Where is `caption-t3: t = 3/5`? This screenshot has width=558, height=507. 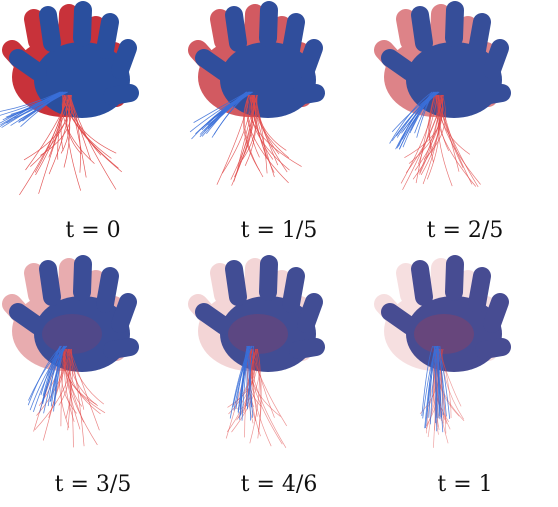
caption-t3: t = 3/5 is located at coordinates (93, 484).